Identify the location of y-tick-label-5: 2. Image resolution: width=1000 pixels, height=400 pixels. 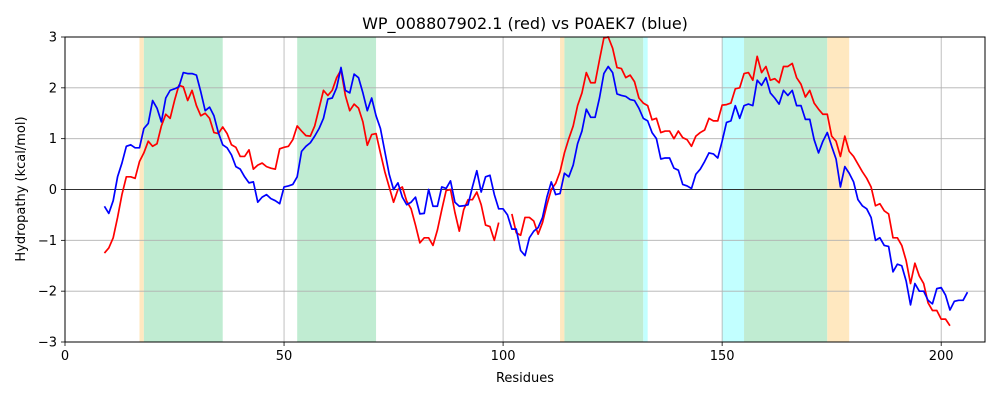
(53, 88).